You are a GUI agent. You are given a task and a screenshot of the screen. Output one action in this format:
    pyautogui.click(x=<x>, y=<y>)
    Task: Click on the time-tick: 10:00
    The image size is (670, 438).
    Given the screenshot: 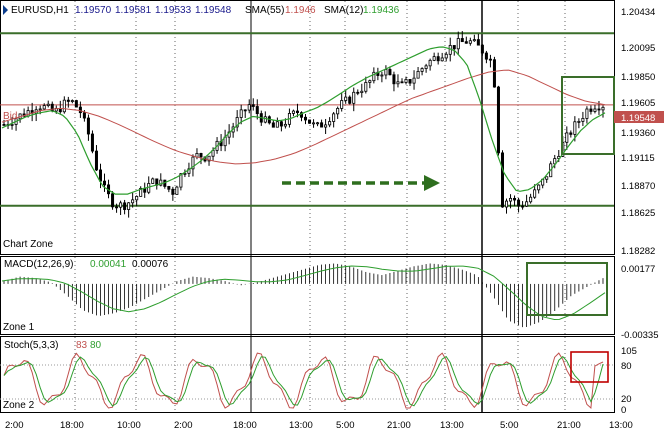 What is the action you would take?
    pyautogui.click(x=129, y=425)
    